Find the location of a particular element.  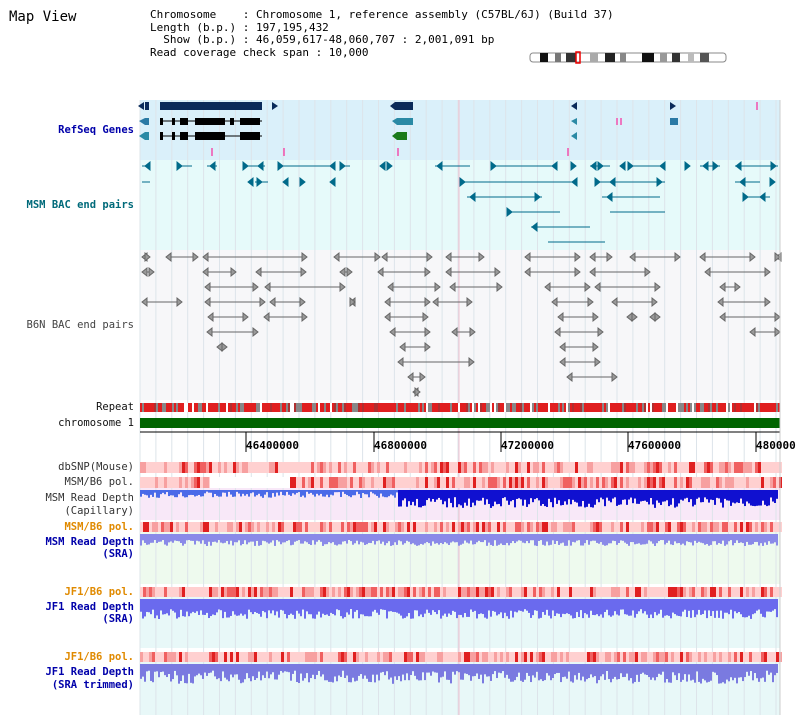

info-span: Read coverage check span : 10,000 is located at coordinates (259, 52).